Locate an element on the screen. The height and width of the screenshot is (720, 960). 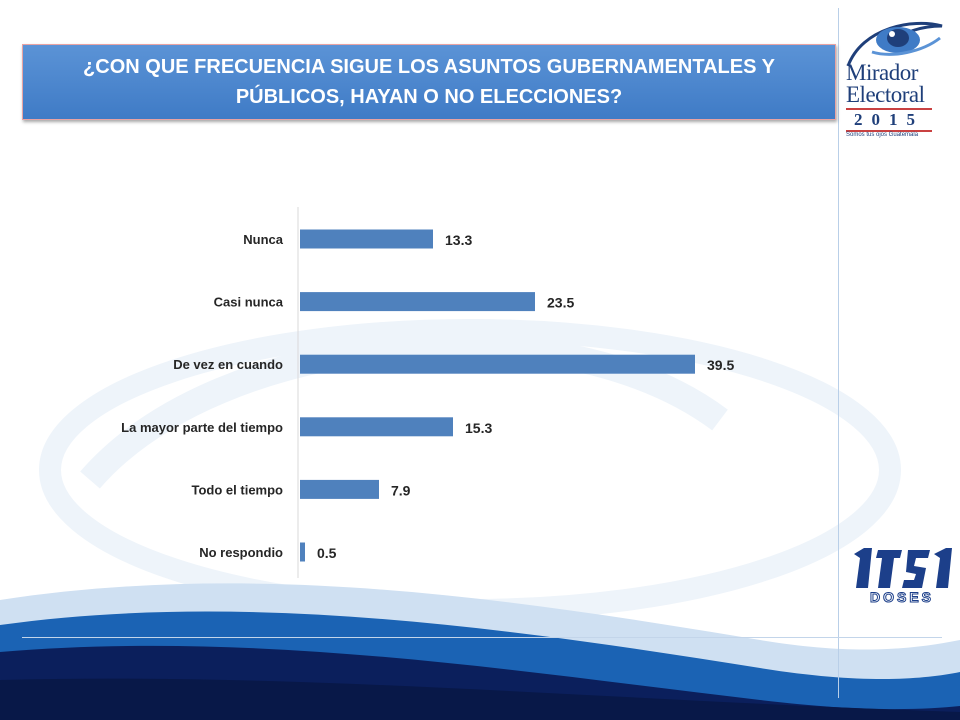
value-label: 39.5 is located at coordinates (720, 365).